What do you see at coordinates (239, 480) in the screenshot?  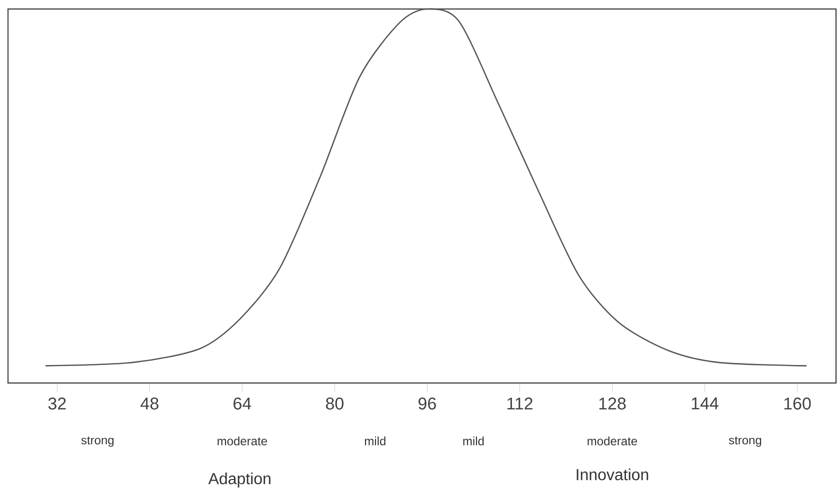 I see `text: Adaption` at bounding box center [239, 480].